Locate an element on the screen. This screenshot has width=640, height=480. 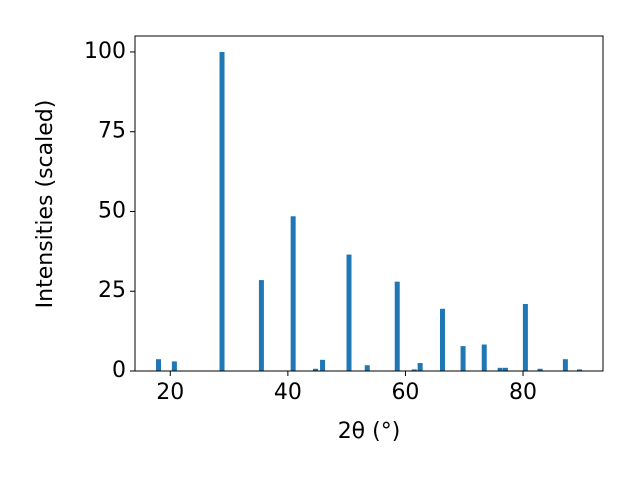
x-tick-label: 60 is located at coordinates (405, 392).